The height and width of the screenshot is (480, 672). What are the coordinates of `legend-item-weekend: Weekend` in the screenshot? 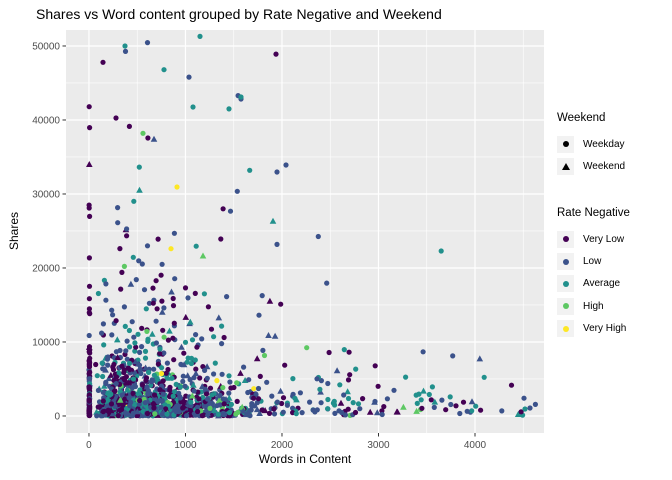 It's located at (591, 166).